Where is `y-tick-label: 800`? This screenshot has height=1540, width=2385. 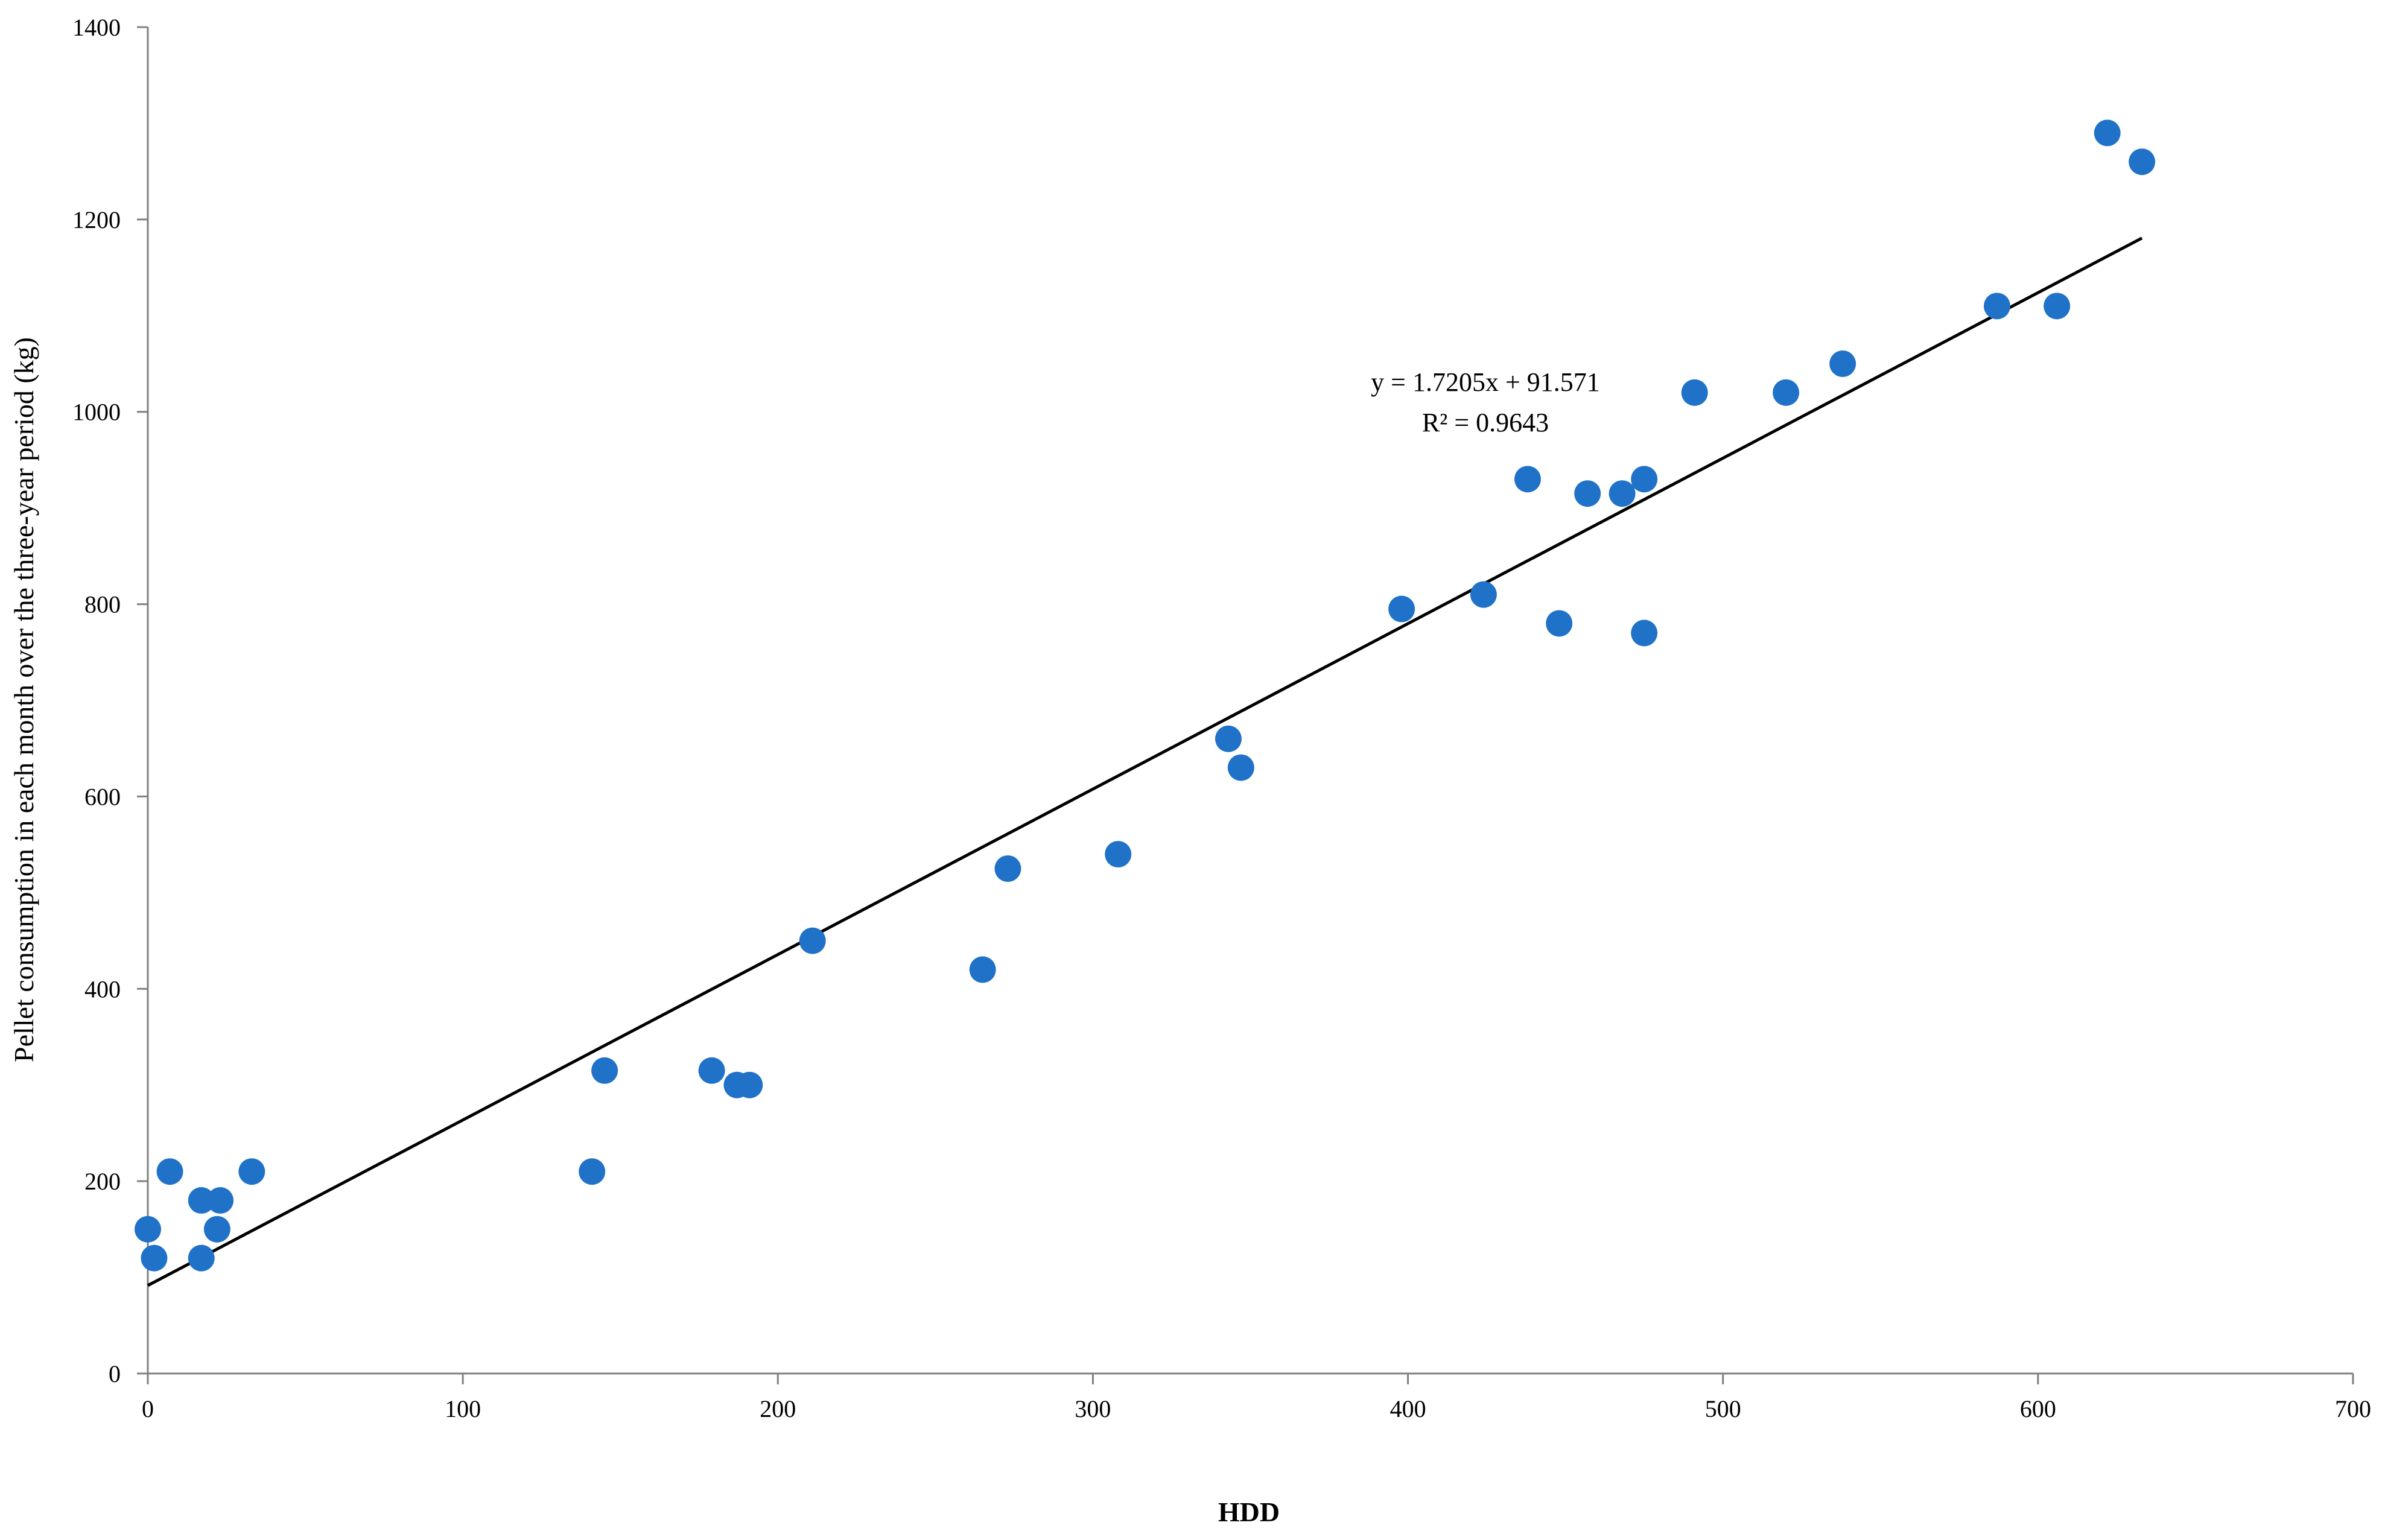
y-tick-label: 800 is located at coordinates (102, 604).